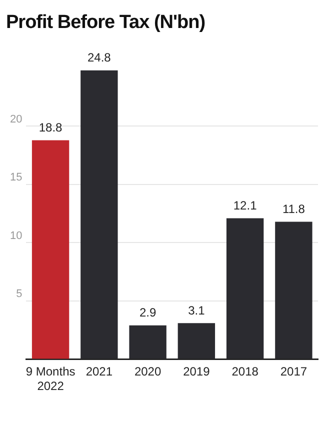  I want to click on data-label: 11.8, so click(294, 209).